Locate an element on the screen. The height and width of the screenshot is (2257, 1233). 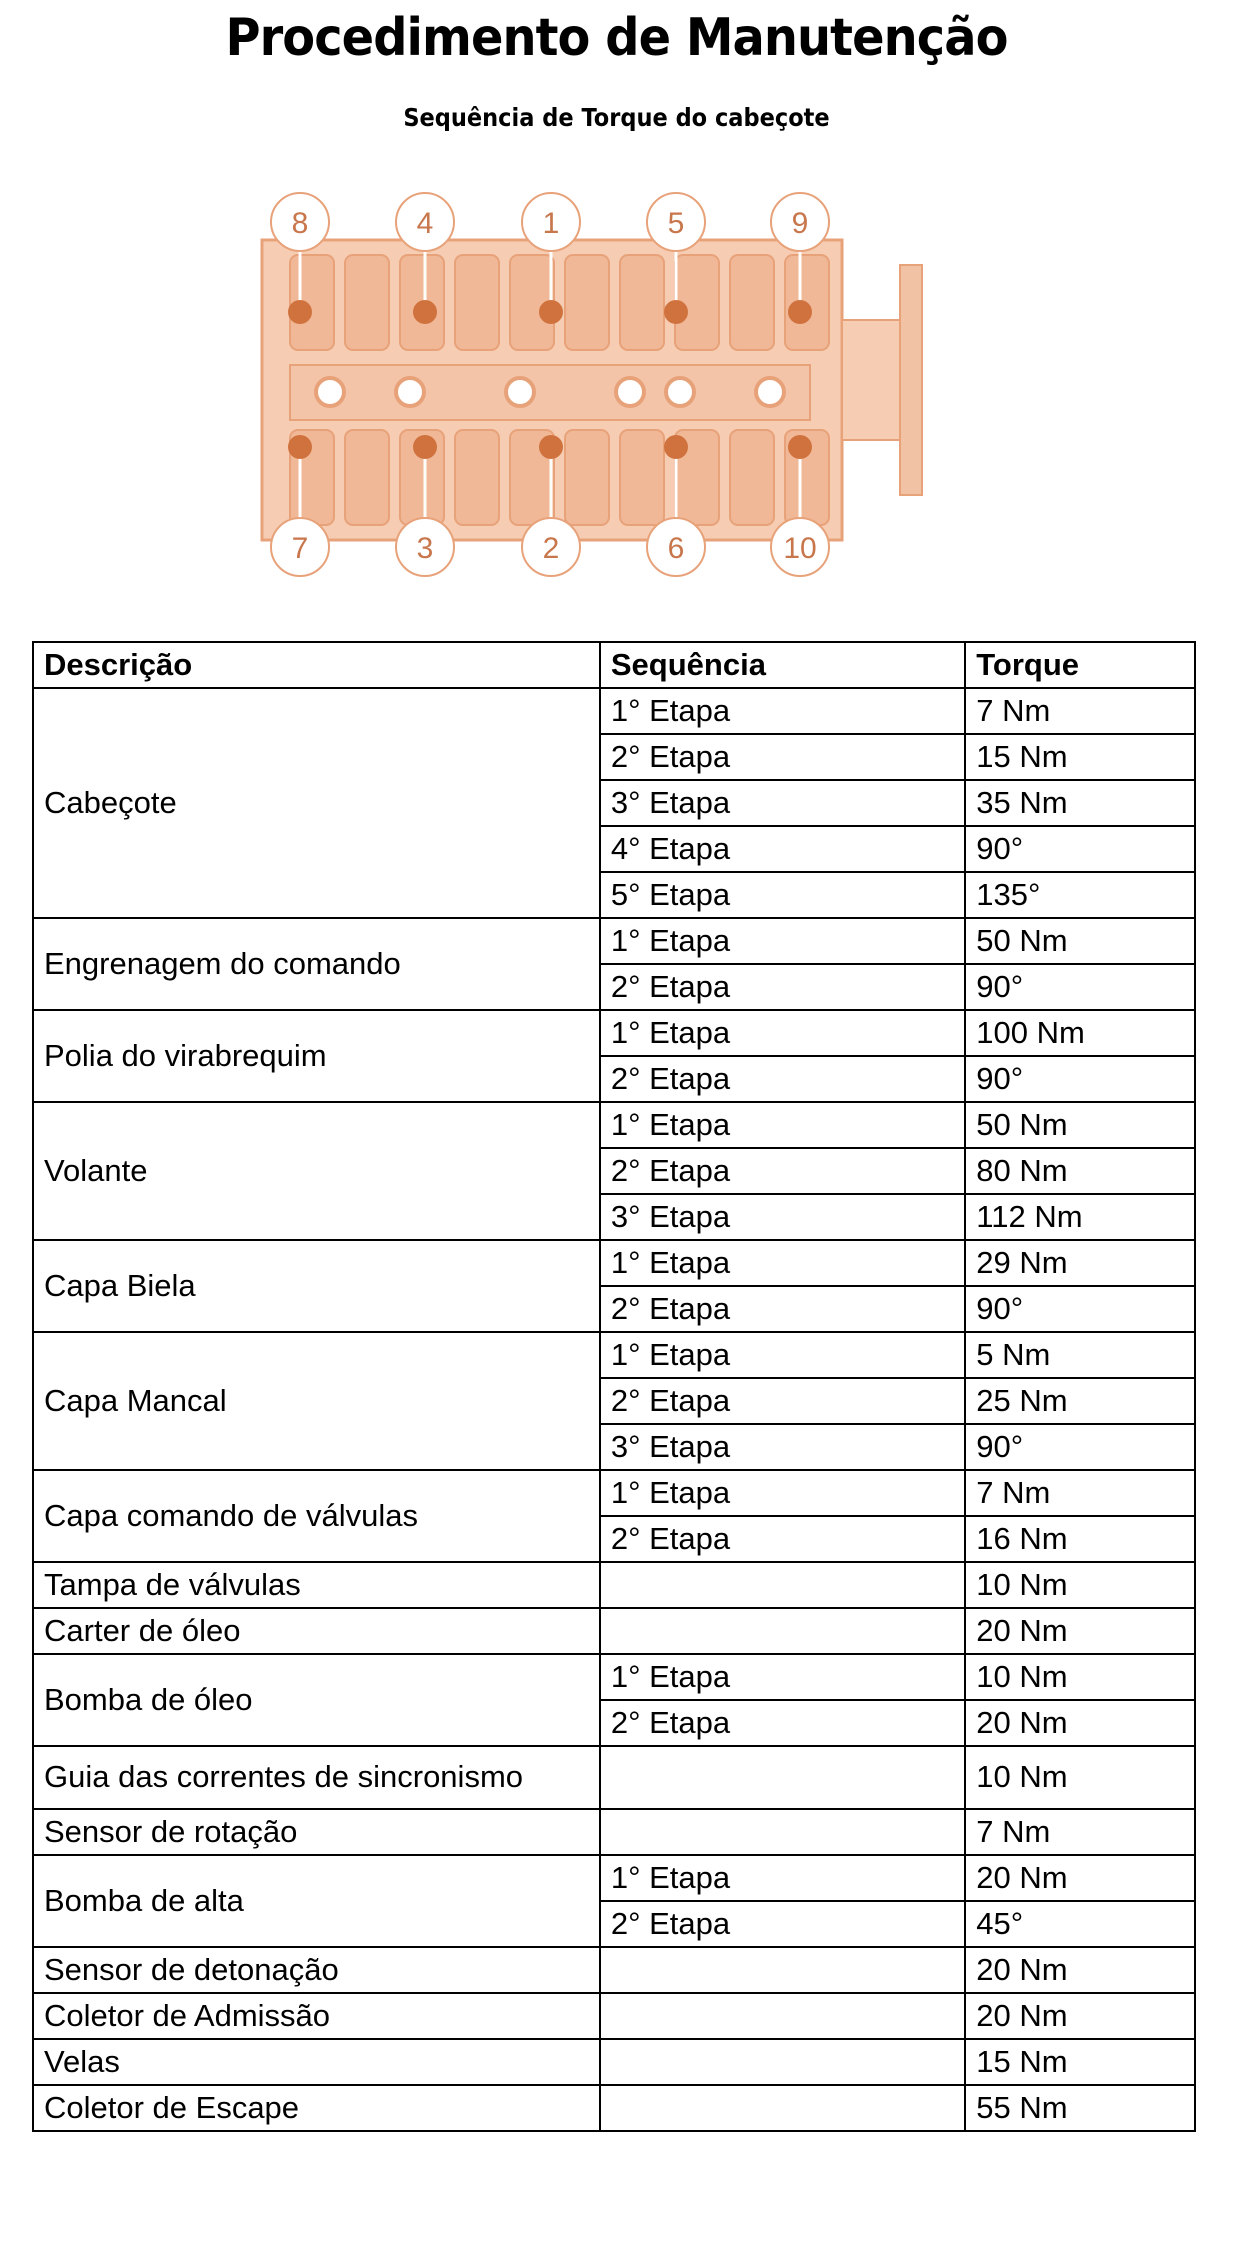
torque-cell: 135° is located at coordinates (1080, 895).